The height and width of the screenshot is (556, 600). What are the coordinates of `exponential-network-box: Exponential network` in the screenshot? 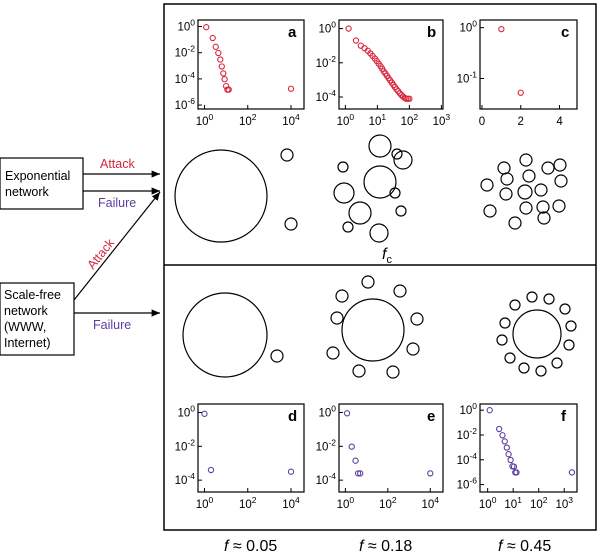 It's located at (42, 183).